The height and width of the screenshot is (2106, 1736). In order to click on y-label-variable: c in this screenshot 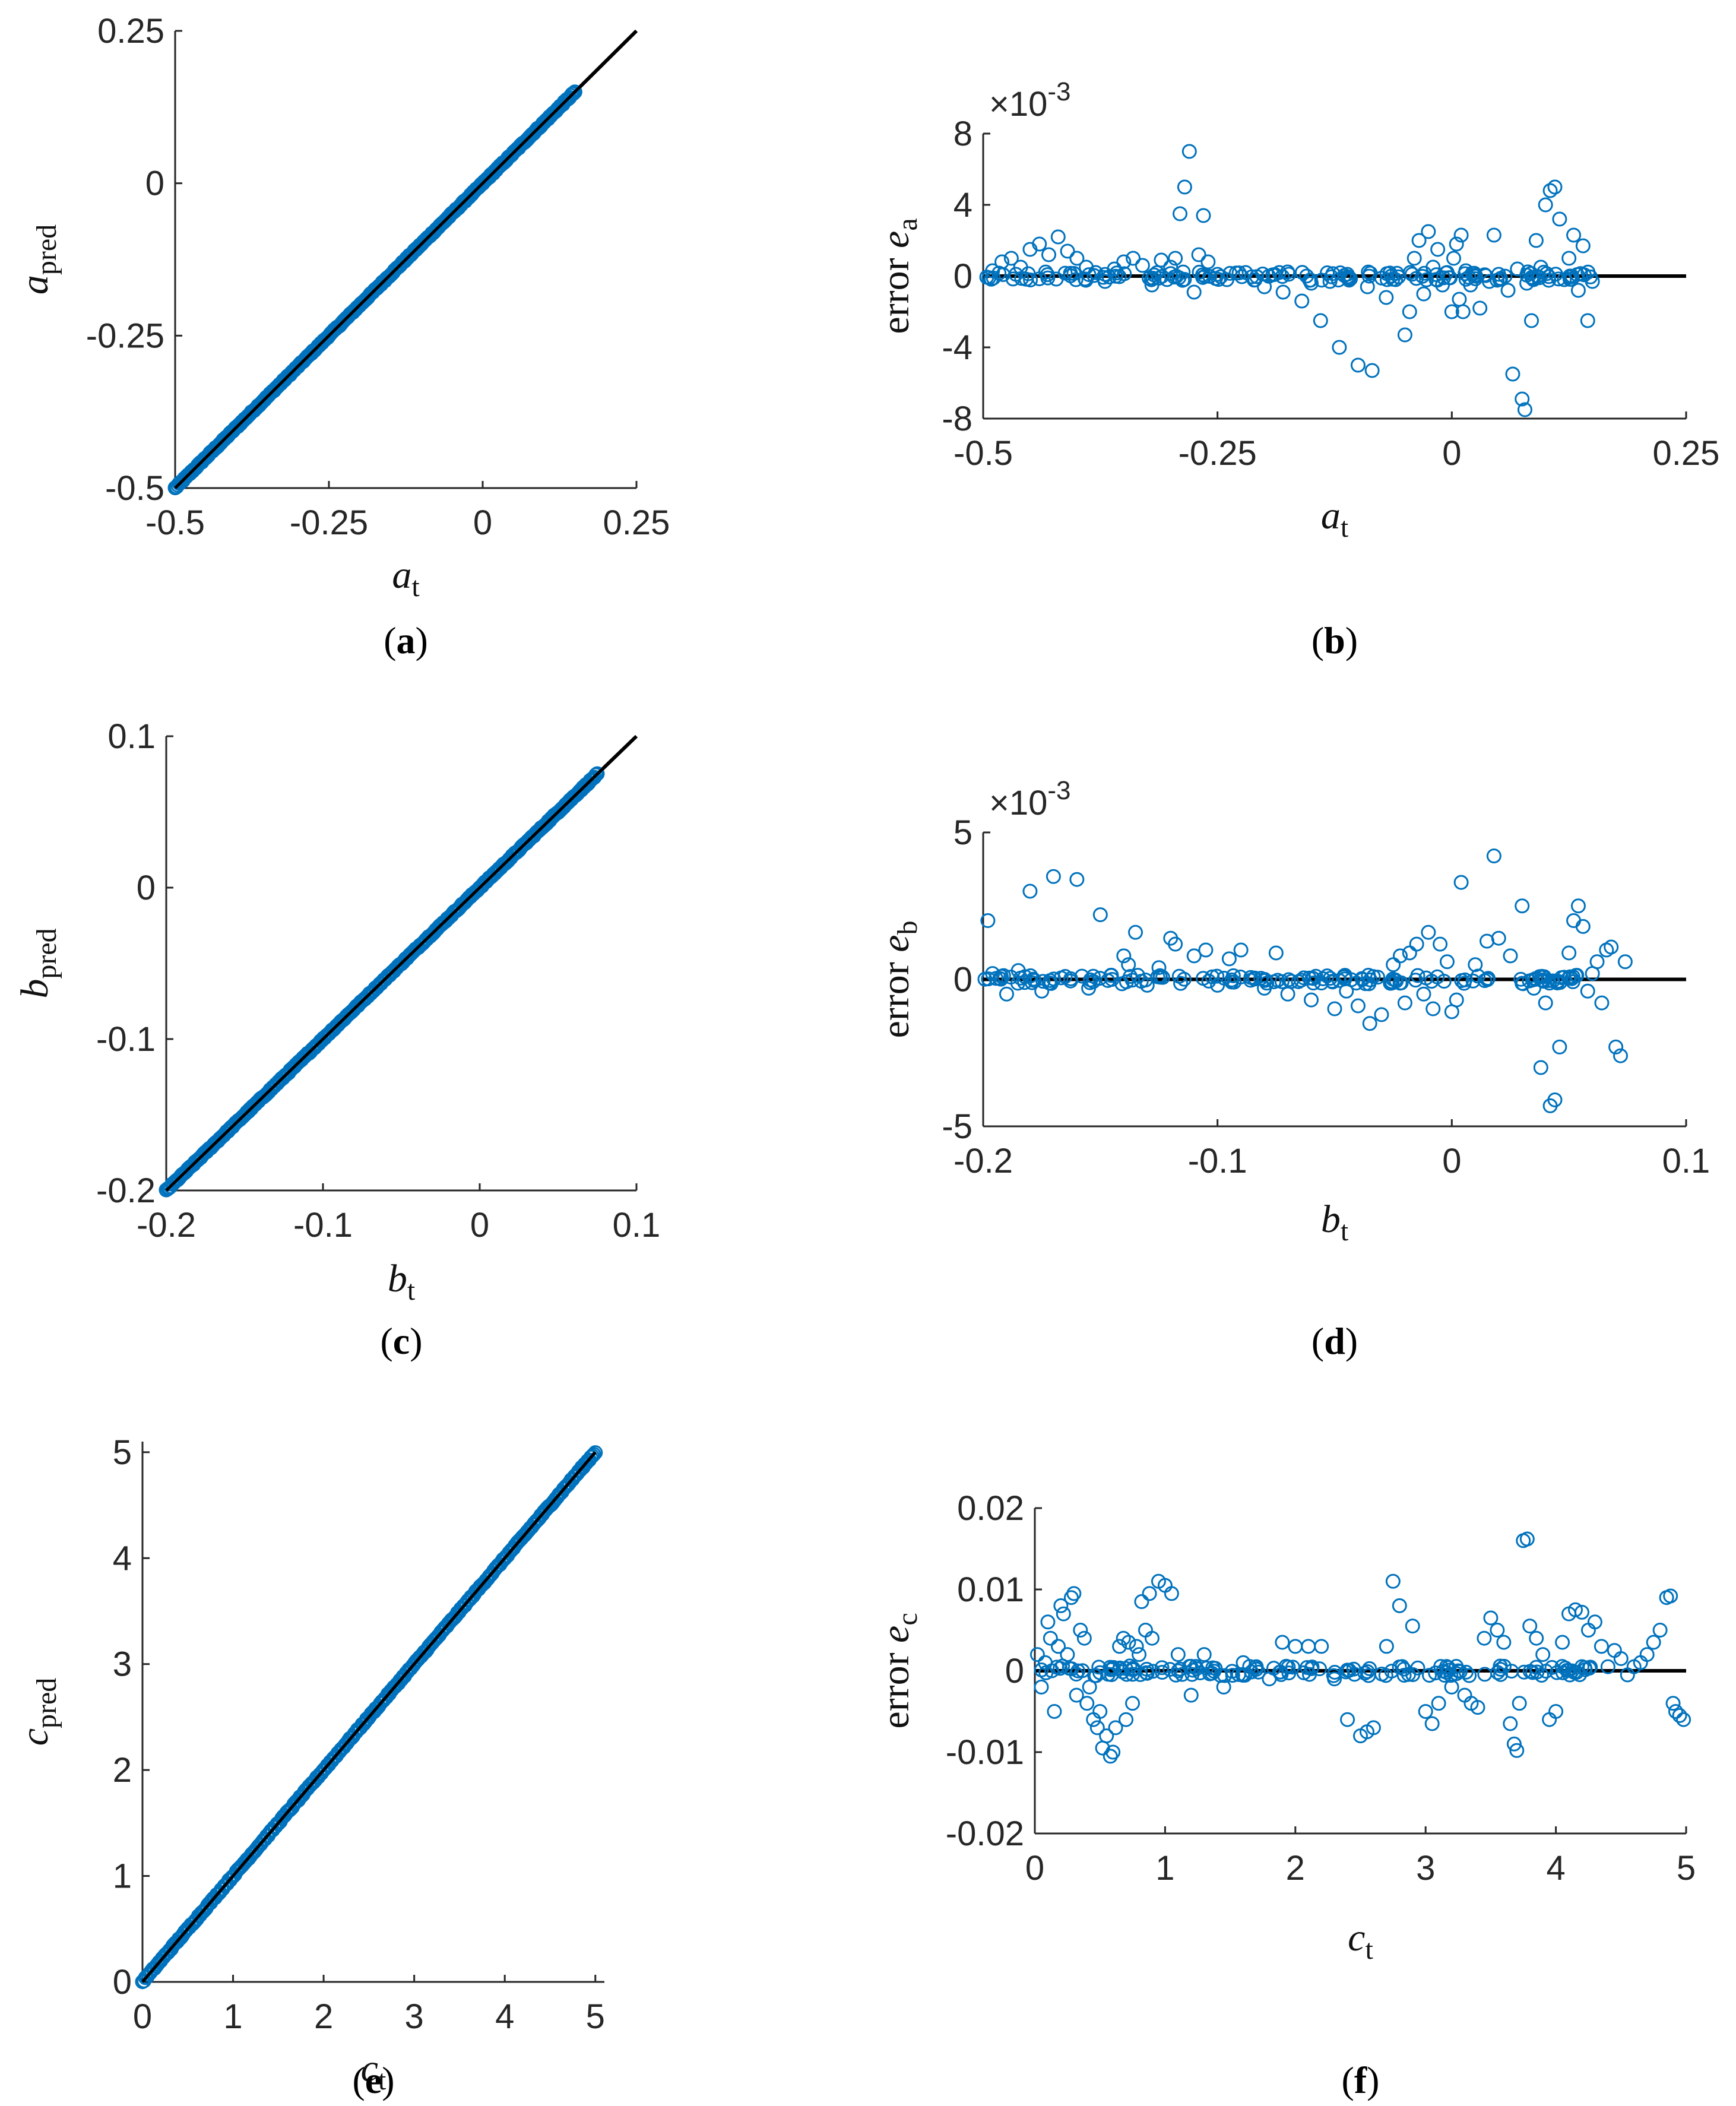, I will do `click(34, 1737)`.